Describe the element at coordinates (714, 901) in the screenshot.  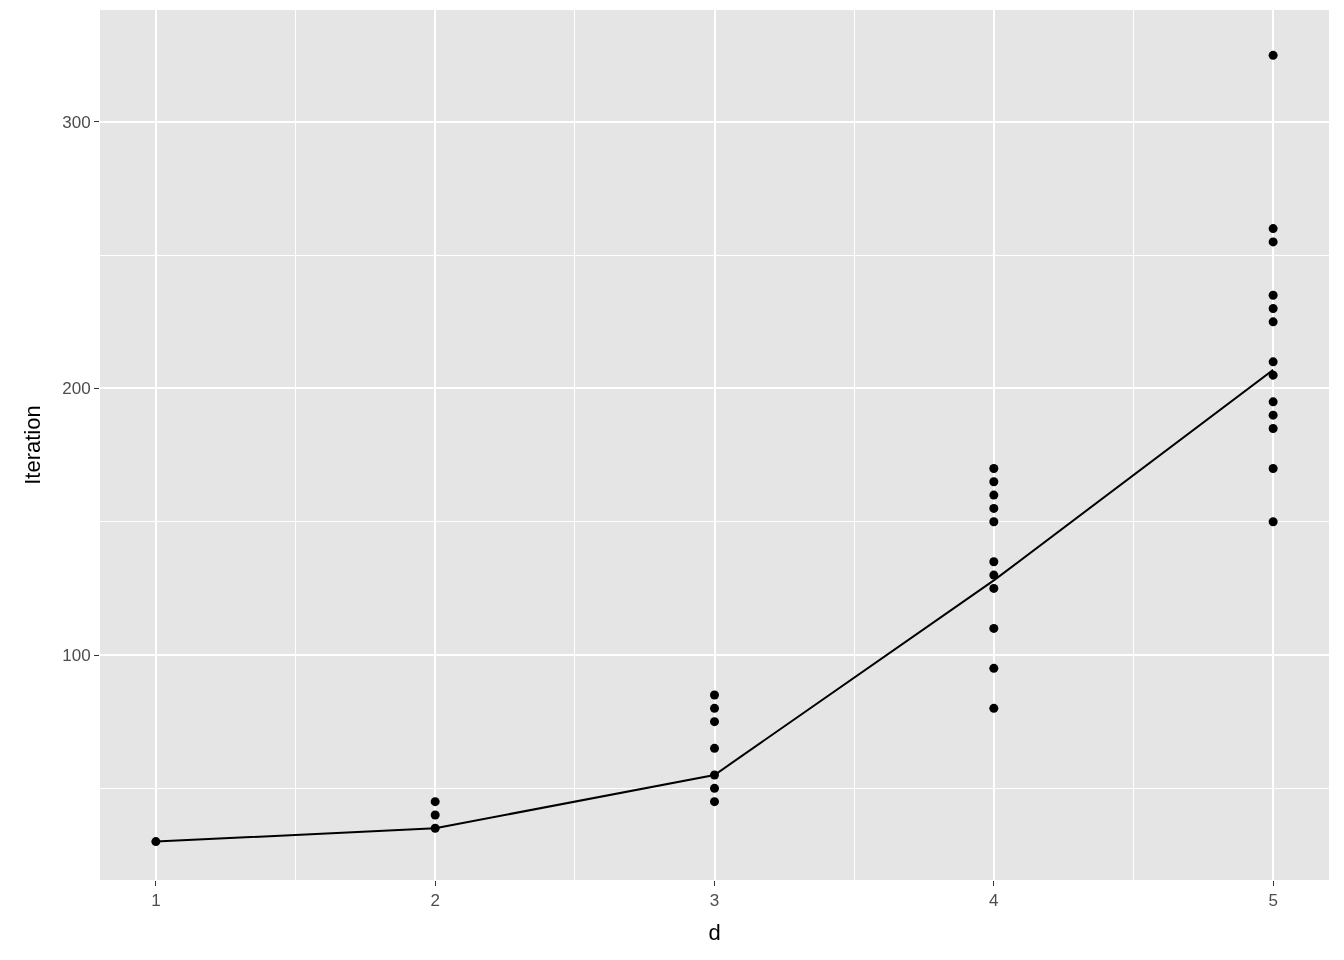
I see `x-tick-label: 3` at that location.